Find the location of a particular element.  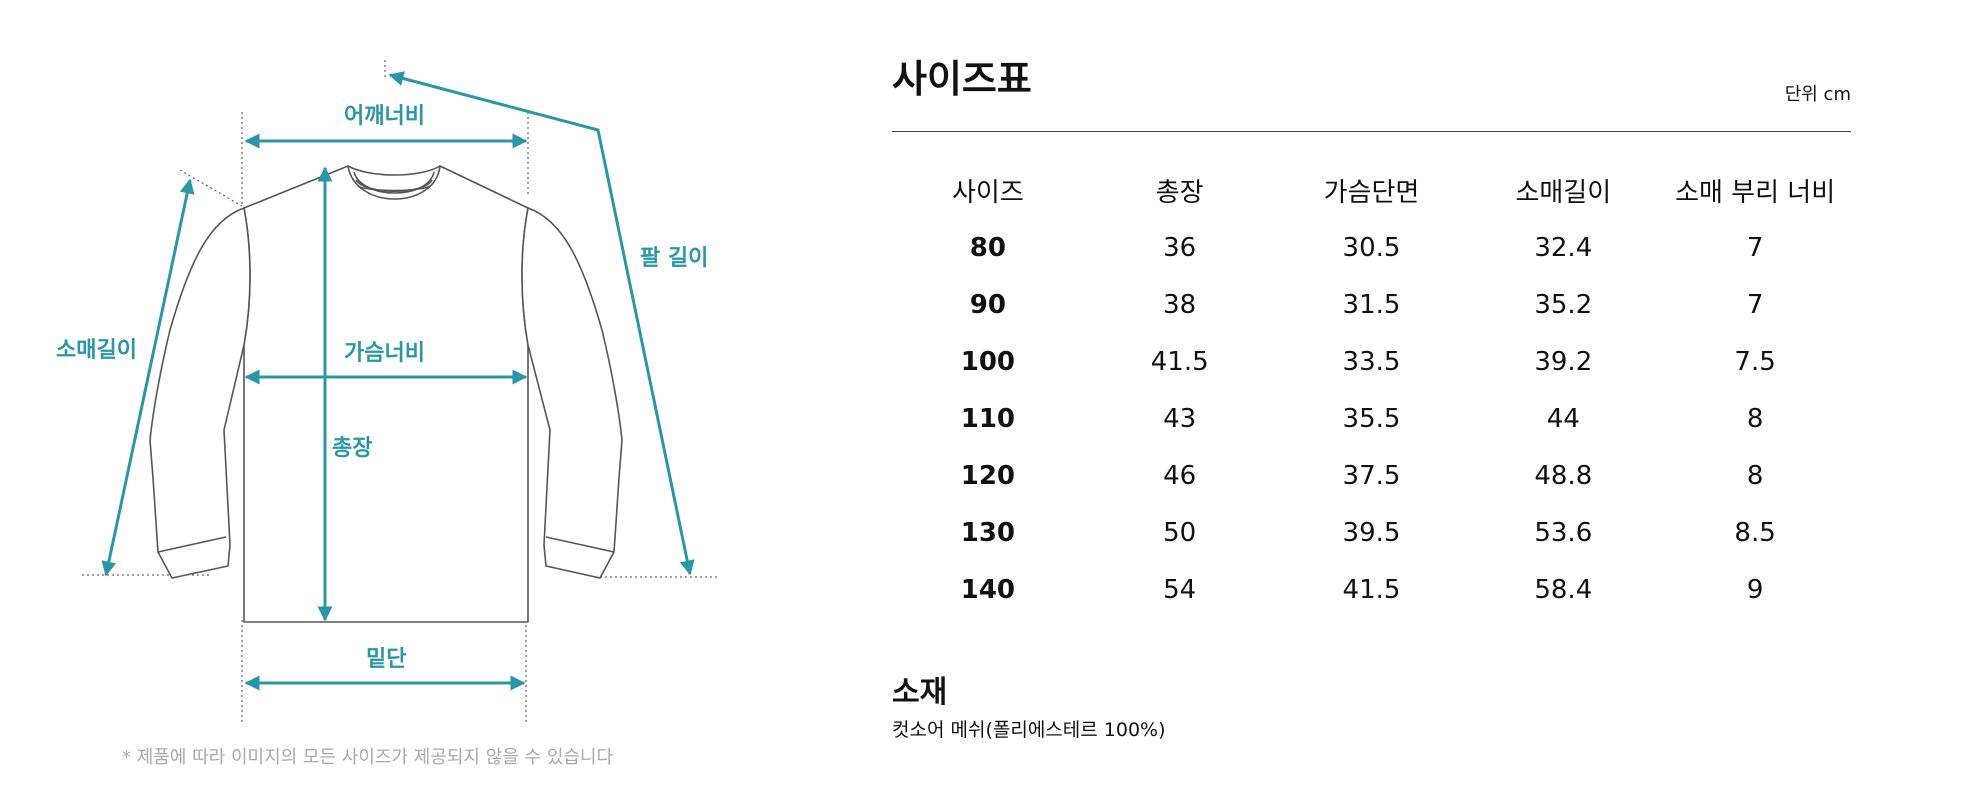

table-cell: 39.5 is located at coordinates (1371, 532).